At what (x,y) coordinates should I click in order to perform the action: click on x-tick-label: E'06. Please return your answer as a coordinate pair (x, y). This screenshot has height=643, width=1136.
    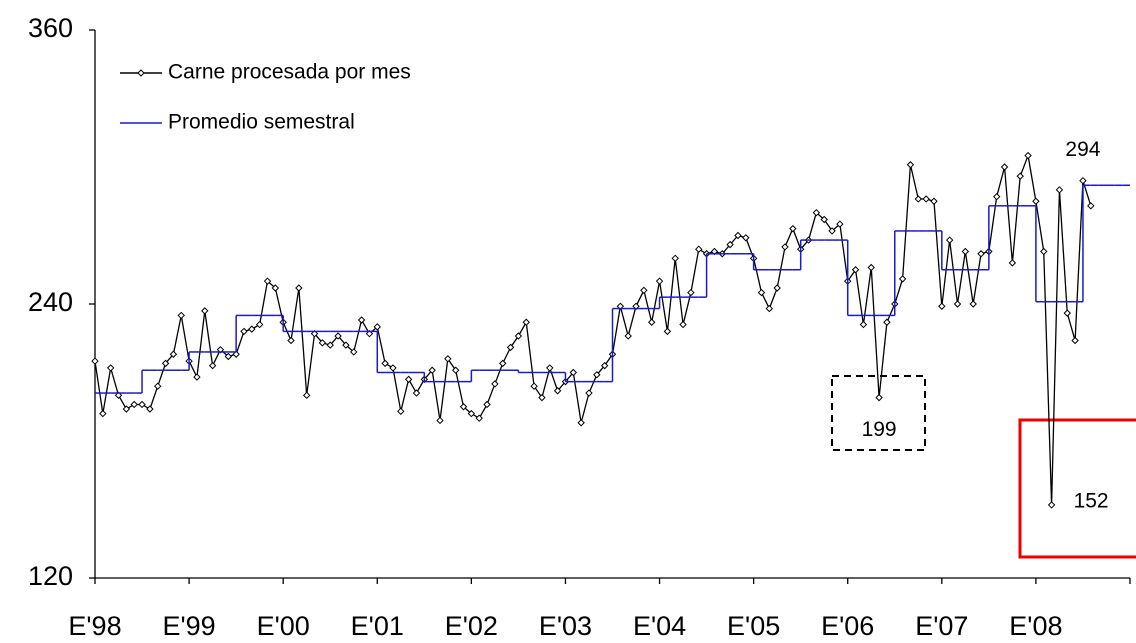
    Looking at the image, I should click on (847, 626).